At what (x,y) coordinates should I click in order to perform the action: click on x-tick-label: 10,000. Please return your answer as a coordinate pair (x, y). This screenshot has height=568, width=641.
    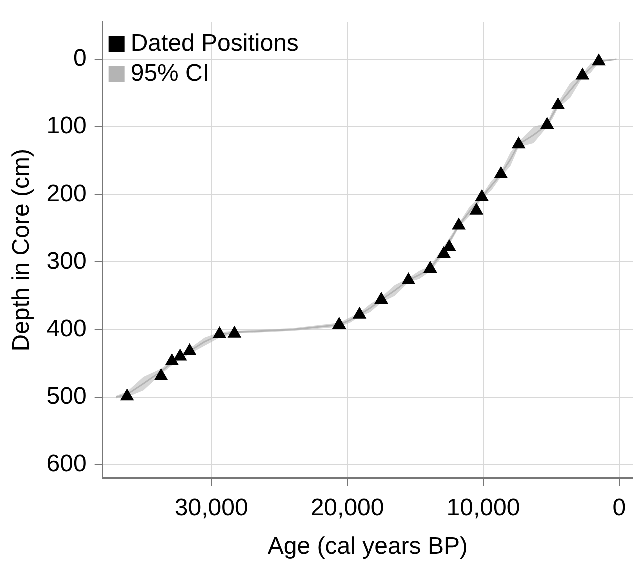
    Looking at the image, I should click on (483, 508).